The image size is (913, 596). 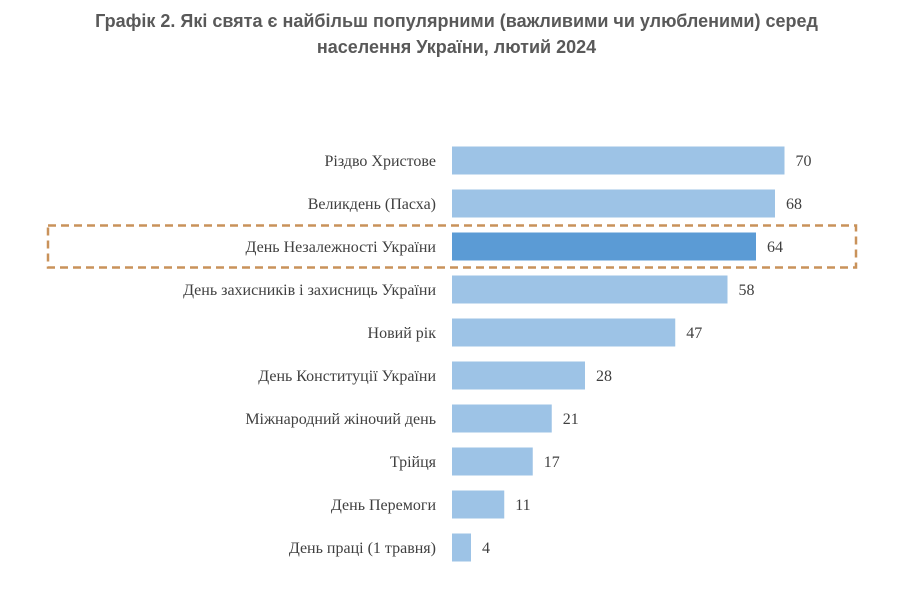 I want to click on category-label: Трійця, so click(x=413, y=462).